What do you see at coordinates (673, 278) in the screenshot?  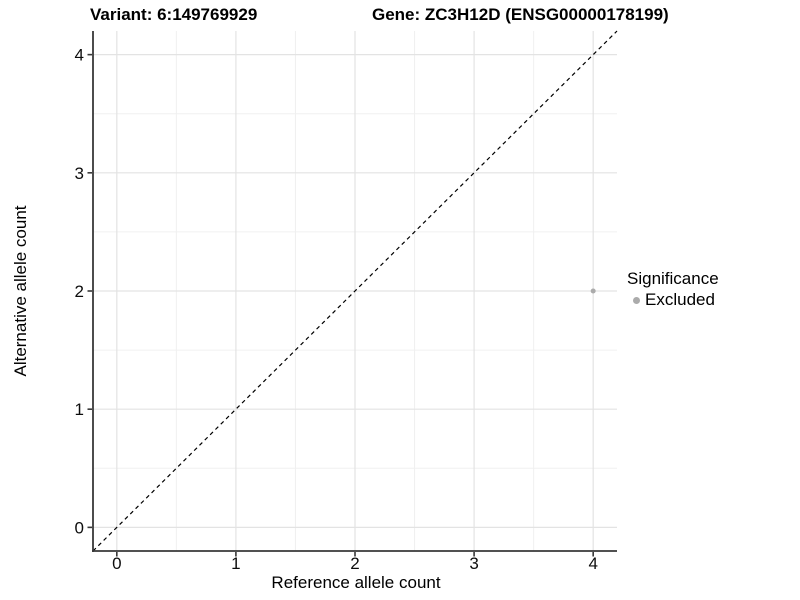 I see `legend-title: Significance` at bounding box center [673, 278].